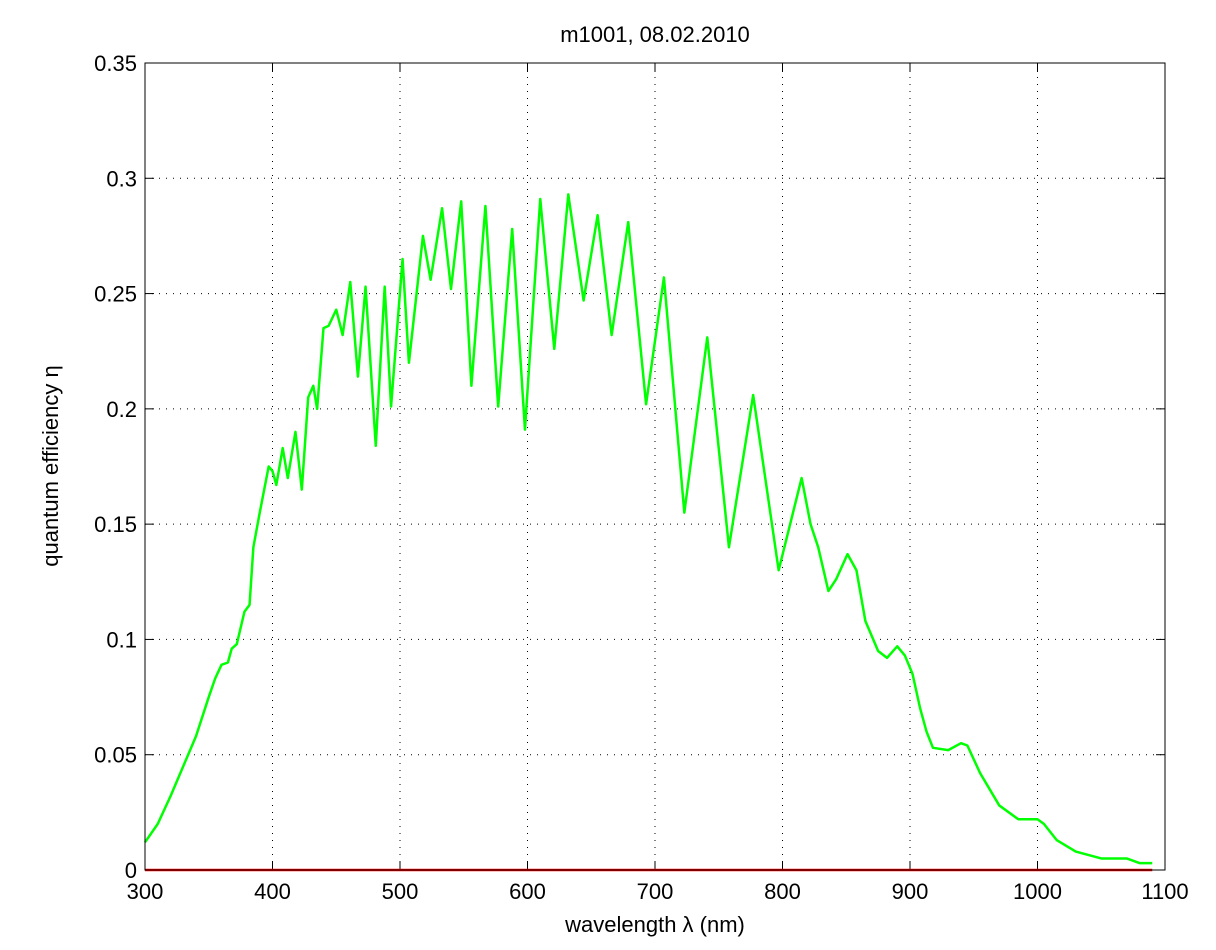 The width and height of the screenshot is (1216, 950). I want to click on x-axis-label: wavelength λ (nm), so click(654, 924).